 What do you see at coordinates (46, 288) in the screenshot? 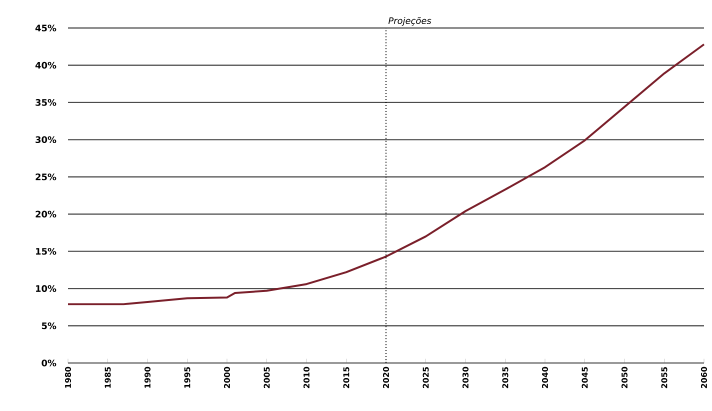
I see `y-tick-label: 10%` at bounding box center [46, 288].